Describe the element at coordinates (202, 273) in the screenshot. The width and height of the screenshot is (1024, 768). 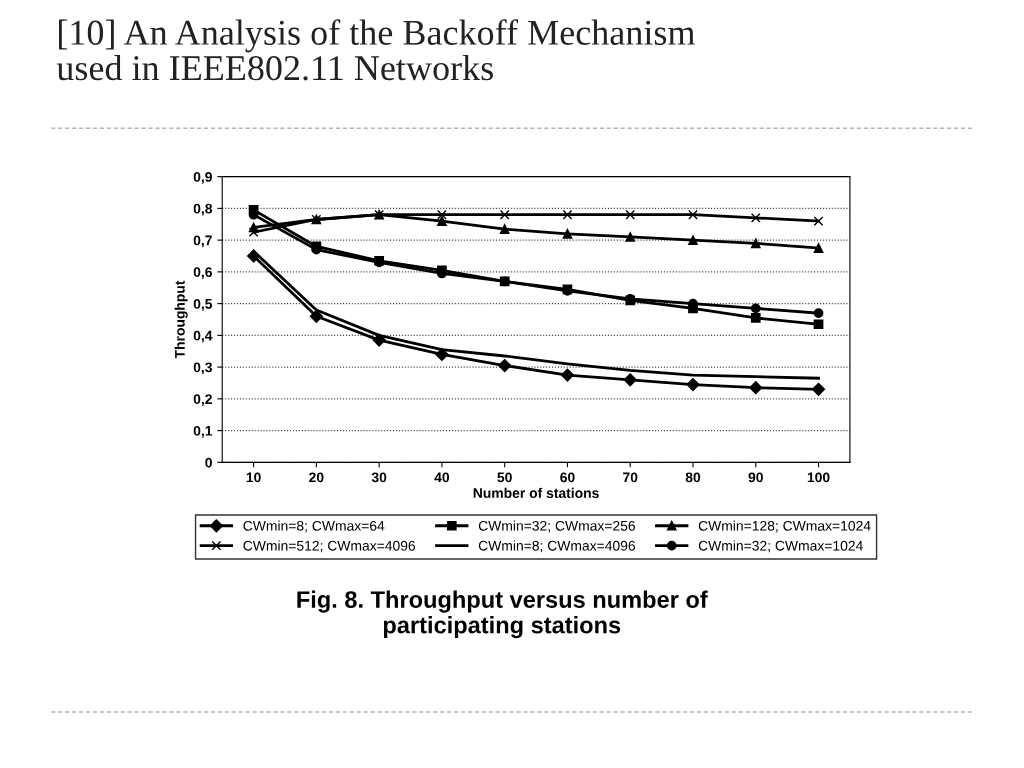
I see `y-tick-label: 0,6` at that location.